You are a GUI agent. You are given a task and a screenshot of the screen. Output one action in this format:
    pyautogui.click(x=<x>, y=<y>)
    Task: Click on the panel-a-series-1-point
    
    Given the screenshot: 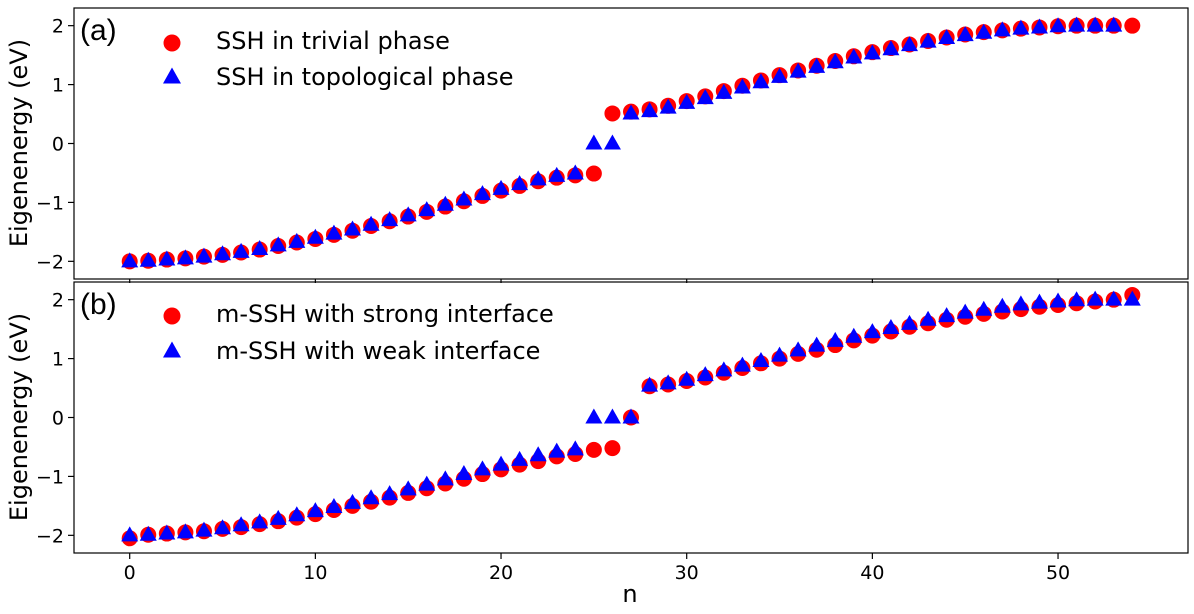 What is the action you would take?
    pyautogui.click(x=612, y=113)
    